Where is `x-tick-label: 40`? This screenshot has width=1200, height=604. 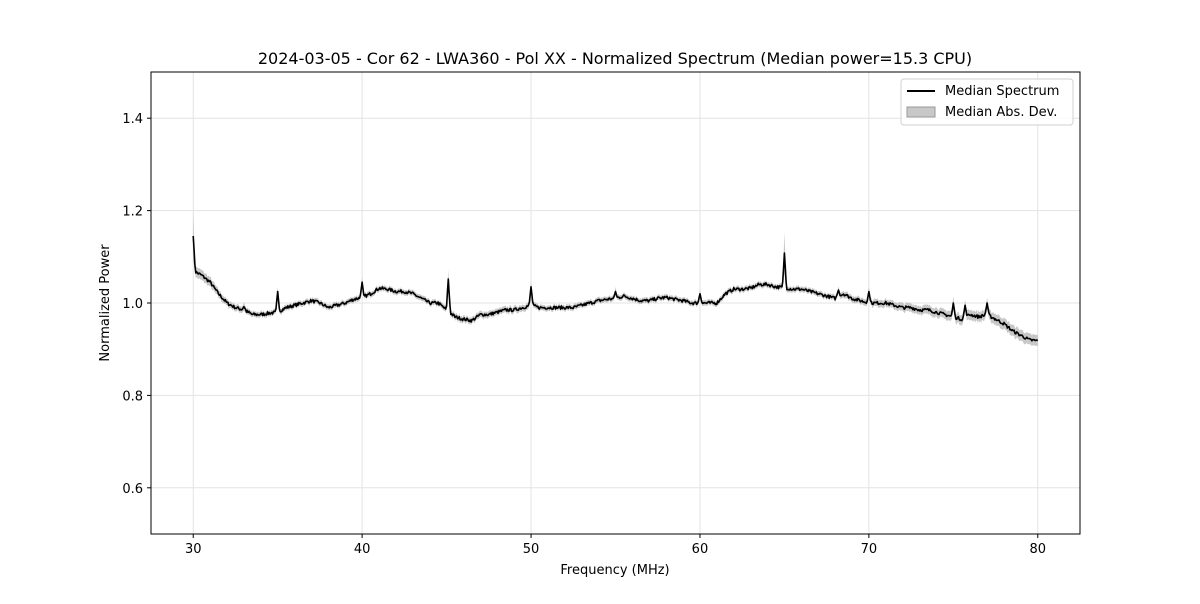
x-tick-label: 40 is located at coordinates (362, 549).